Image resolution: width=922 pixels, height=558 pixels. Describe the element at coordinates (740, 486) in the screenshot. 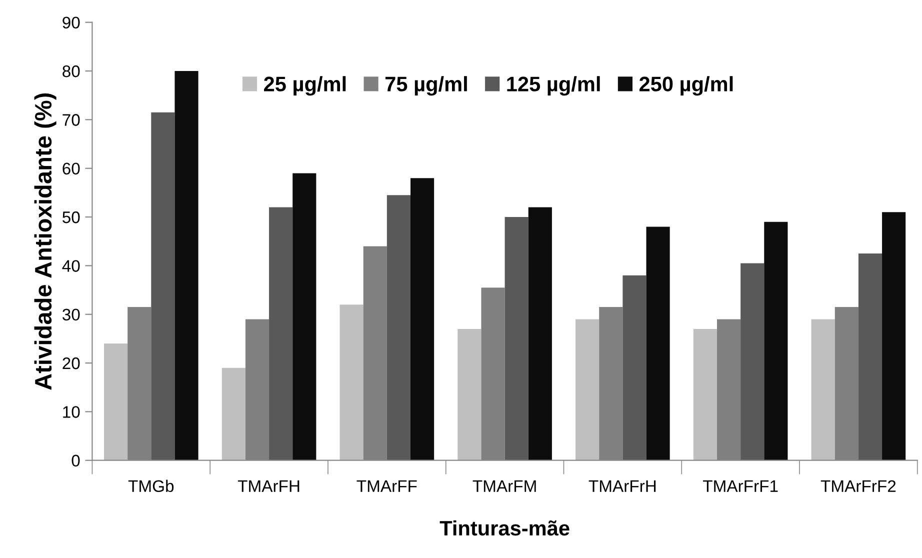

I see `x-tick-label: TMArFrF1` at that location.